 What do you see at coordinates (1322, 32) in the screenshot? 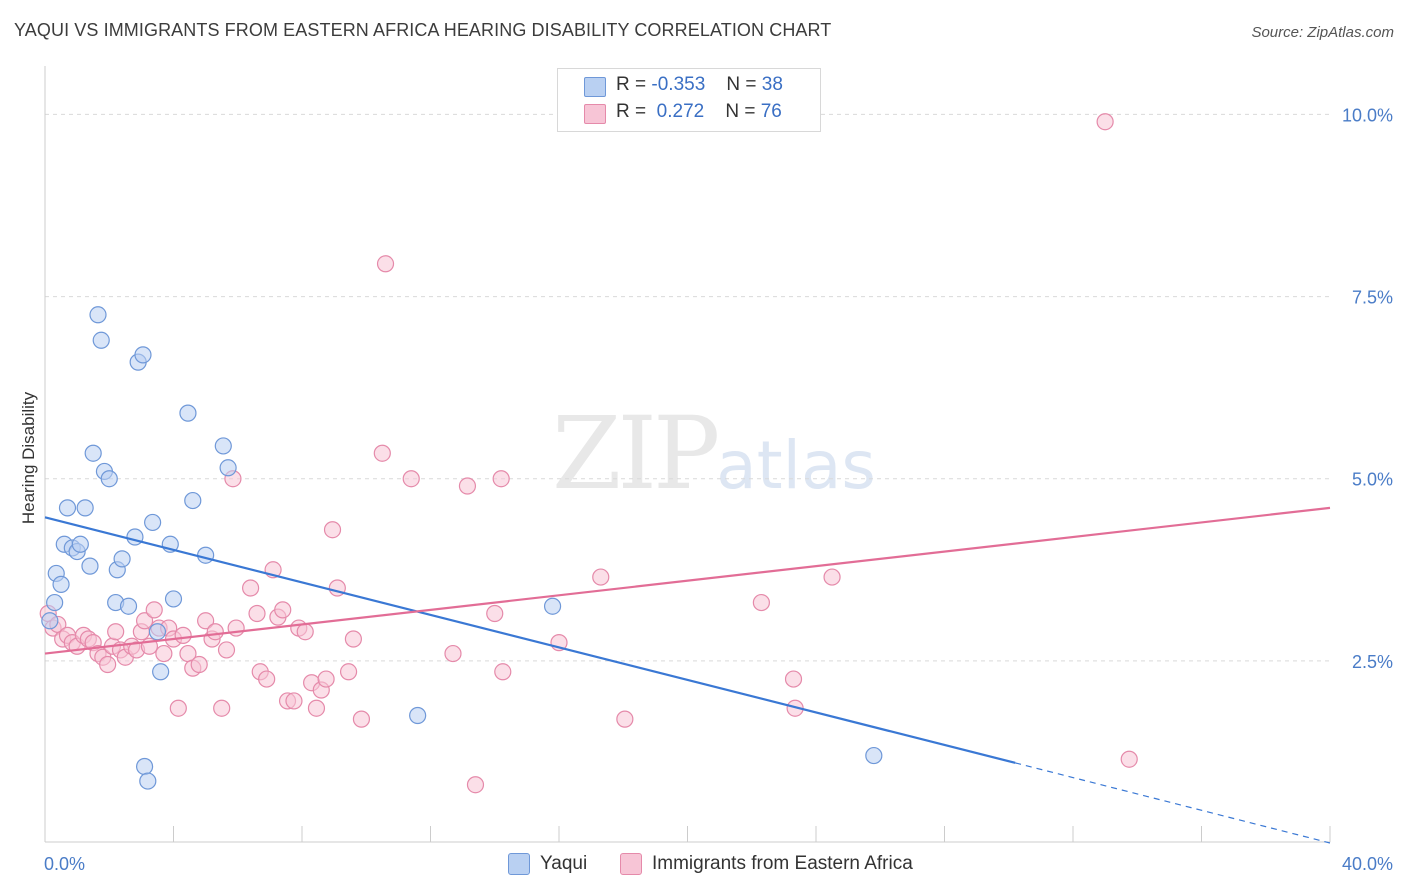
I see `chart-source: Source: ZipAtlas.com` at bounding box center [1322, 32].